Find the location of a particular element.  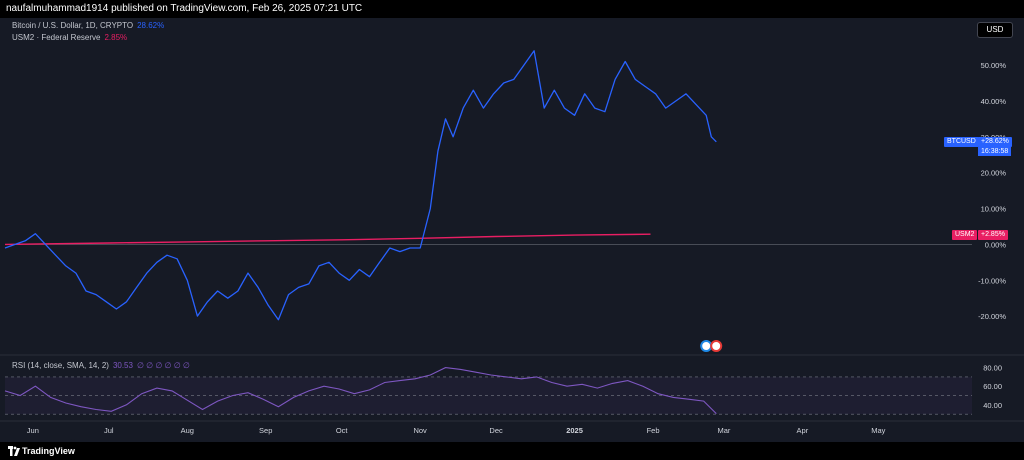

x-tick-label: Sep is located at coordinates (265, 430).